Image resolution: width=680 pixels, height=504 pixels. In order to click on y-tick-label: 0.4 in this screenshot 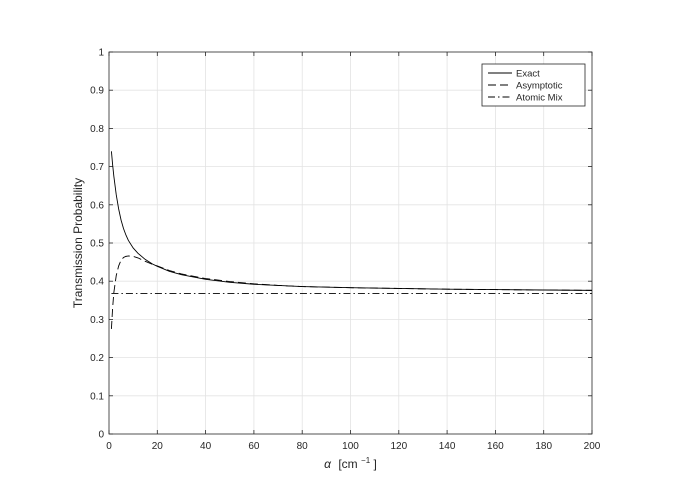, I will do `click(97, 282)`.